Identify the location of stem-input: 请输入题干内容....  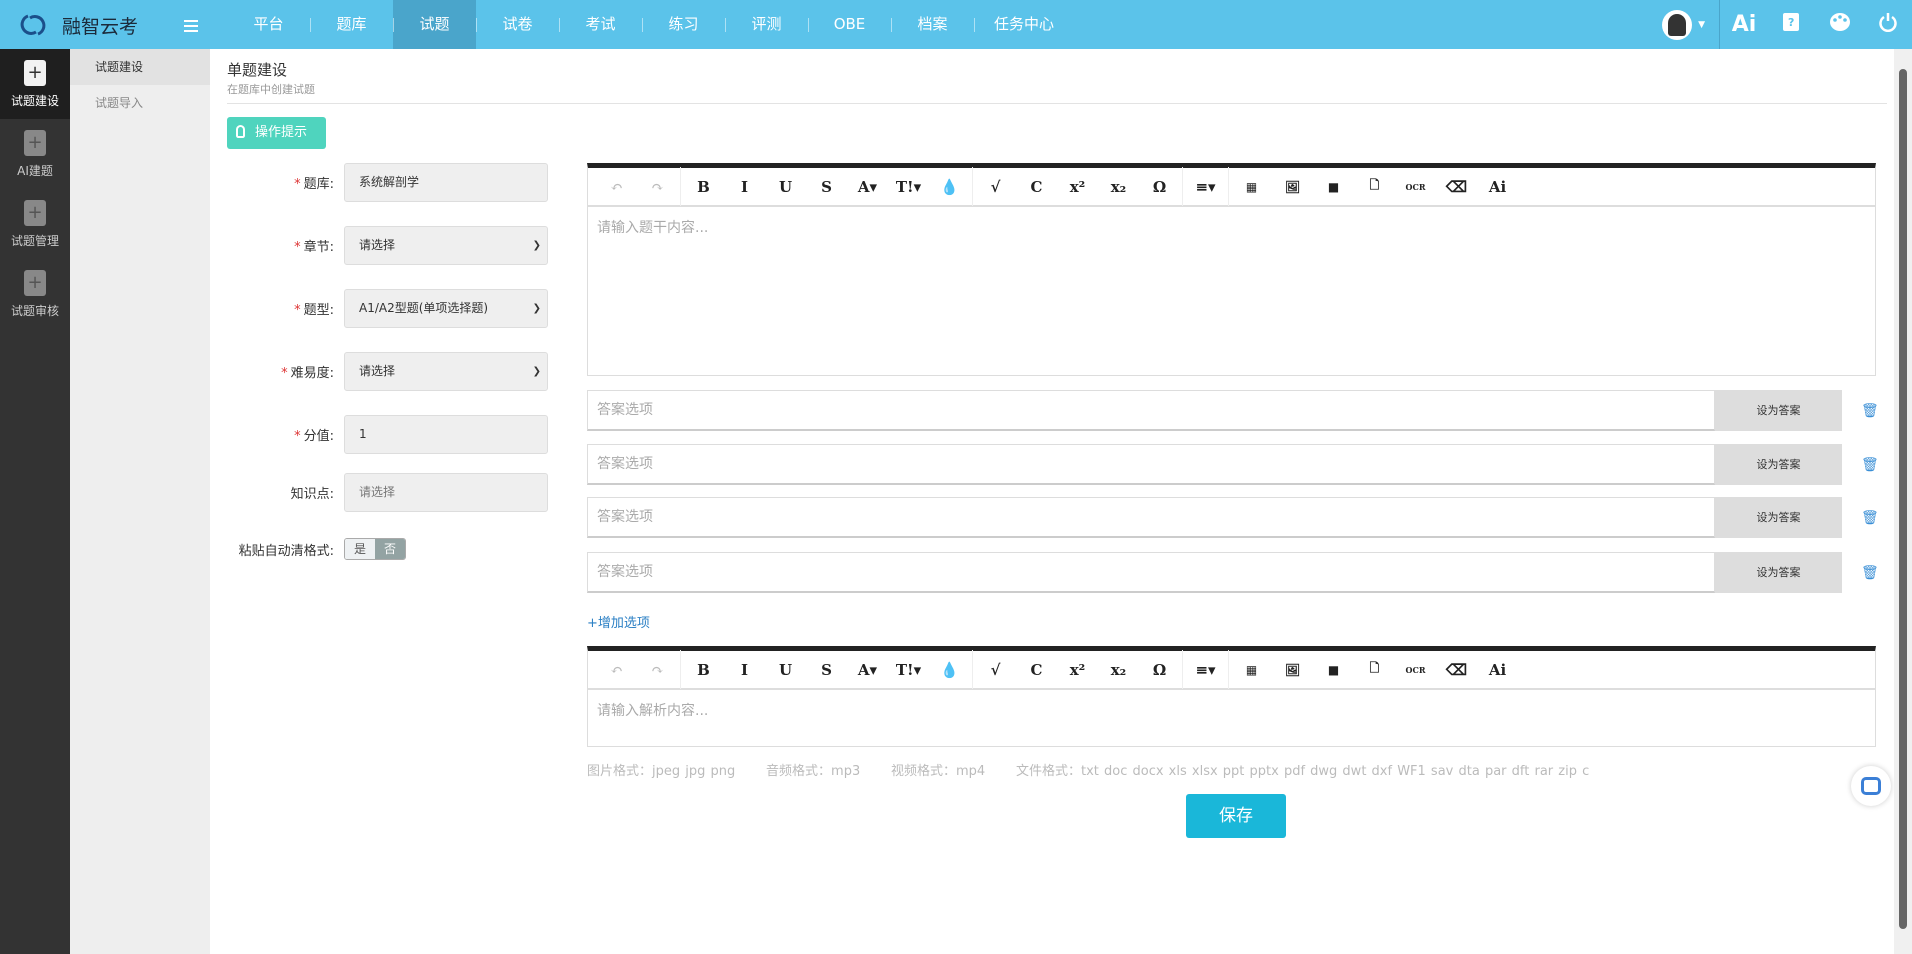
(653, 228).